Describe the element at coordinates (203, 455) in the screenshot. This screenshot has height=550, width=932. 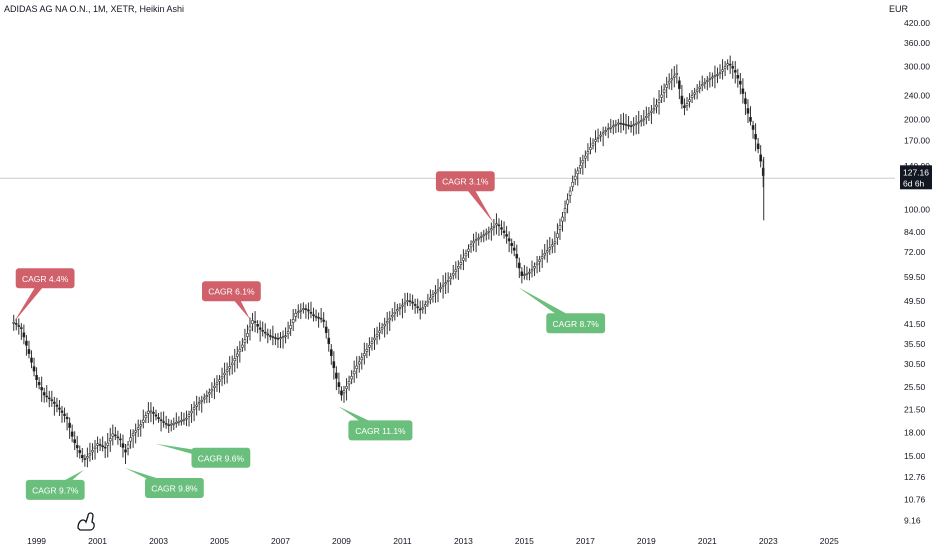
I see `cagr-callout: CAGR 9.6%` at that location.